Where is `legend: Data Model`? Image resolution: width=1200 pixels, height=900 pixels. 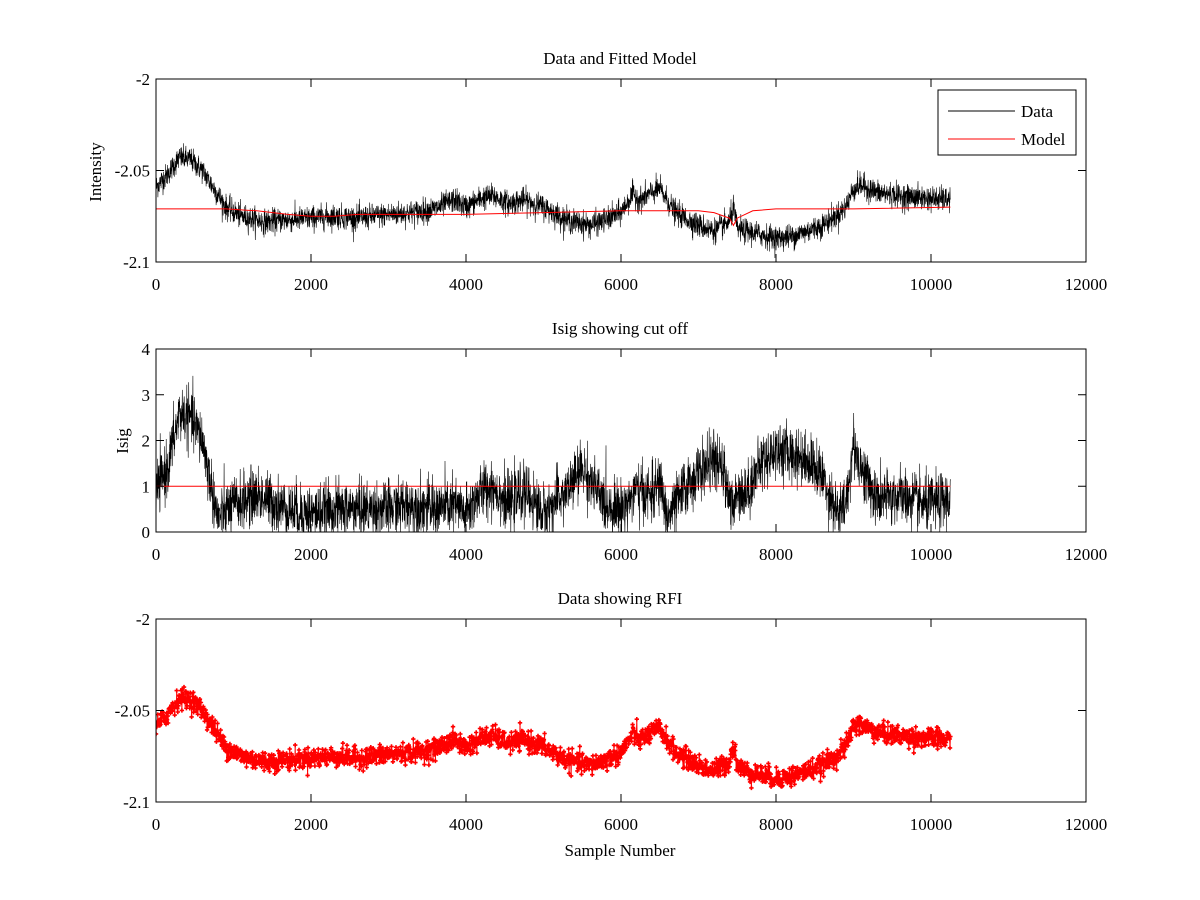
legend: Data Model is located at coordinates (1007, 122).